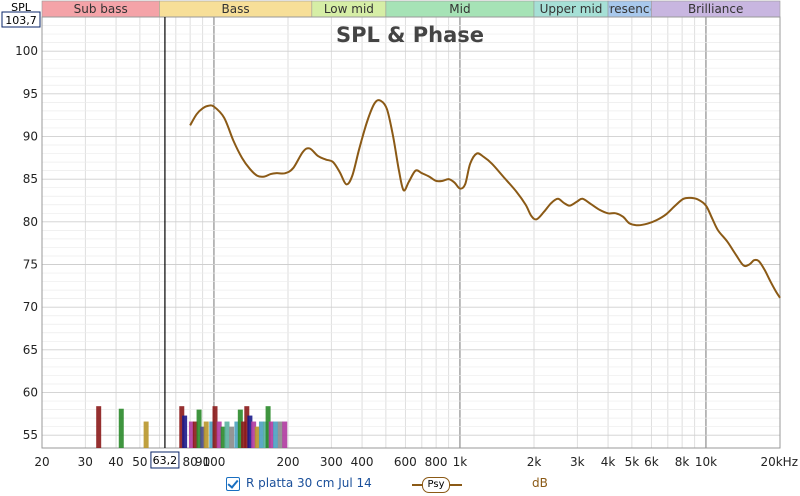 The height and width of the screenshot is (496, 800). I want to click on band-label: Bass, so click(236, 9).